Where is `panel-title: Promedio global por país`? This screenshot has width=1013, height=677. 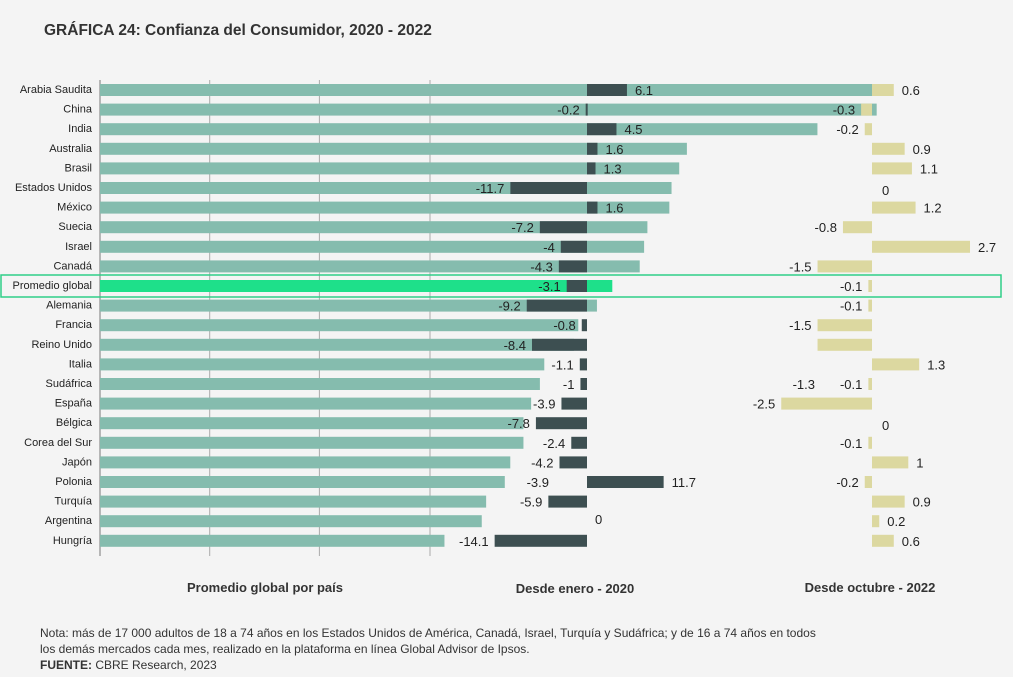
panel-title: Promedio global por país is located at coordinates (265, 587).